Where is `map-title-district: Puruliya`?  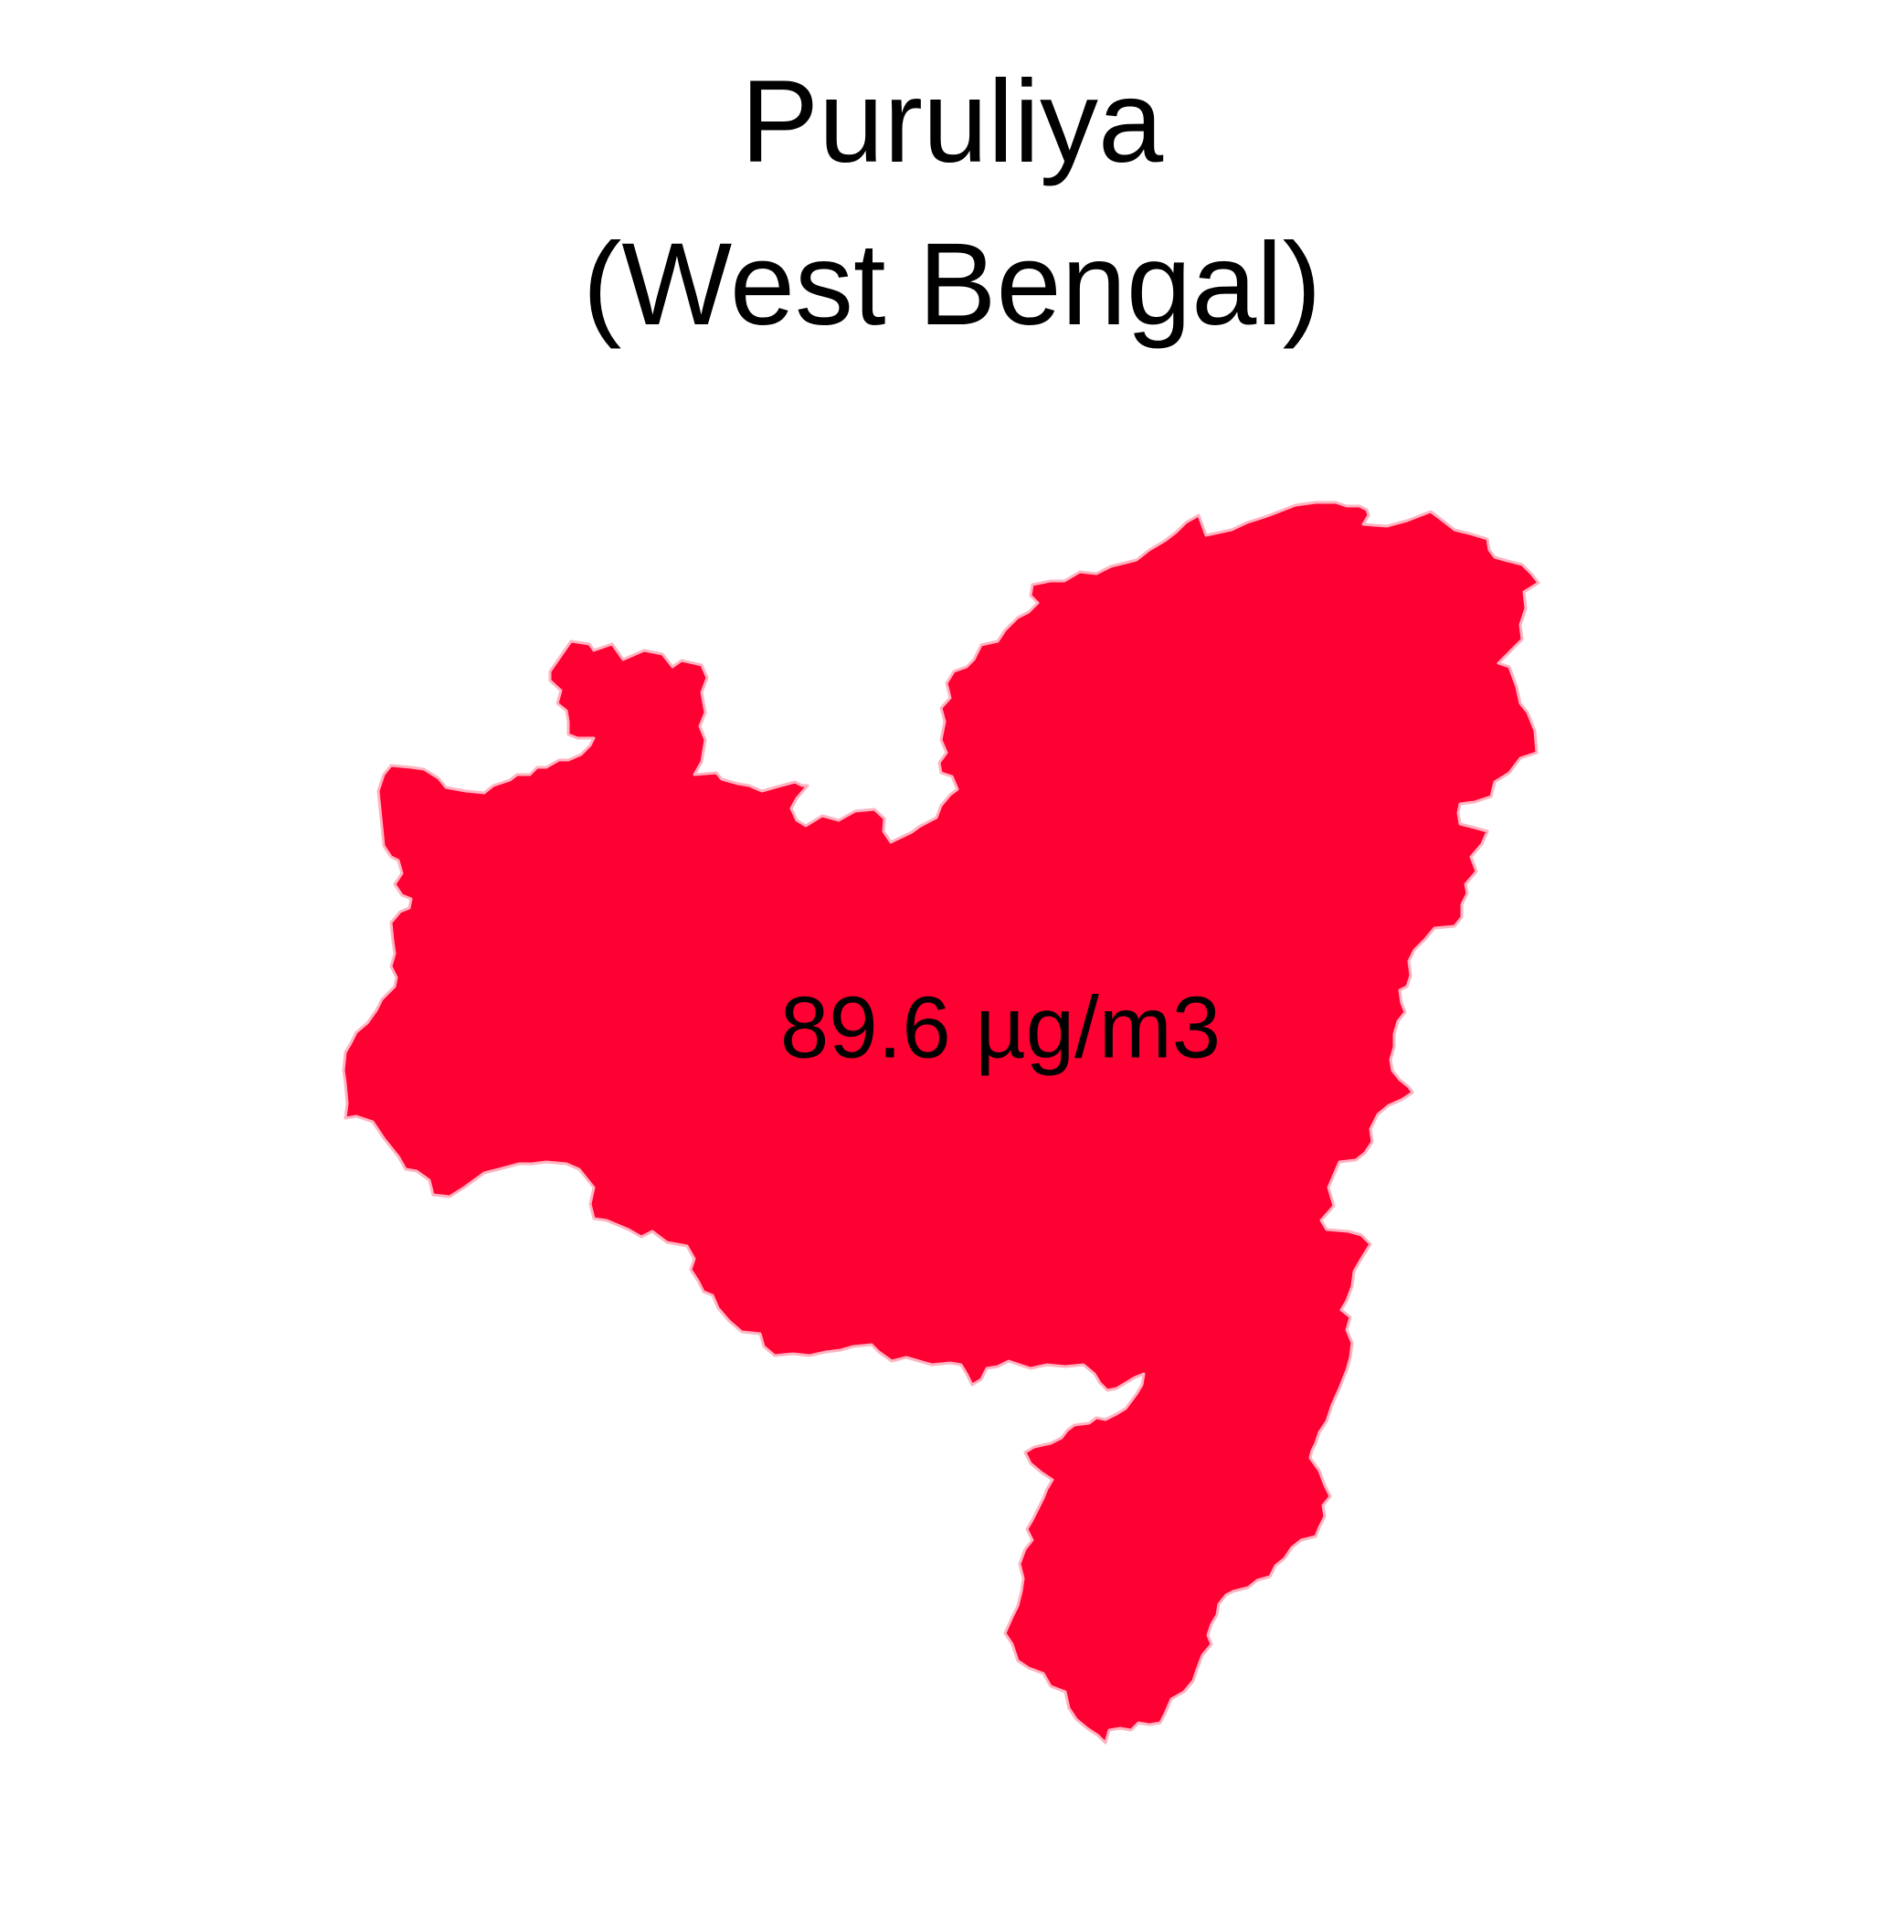 map-title-district: Puruliya is located at coordinates (952, 122).